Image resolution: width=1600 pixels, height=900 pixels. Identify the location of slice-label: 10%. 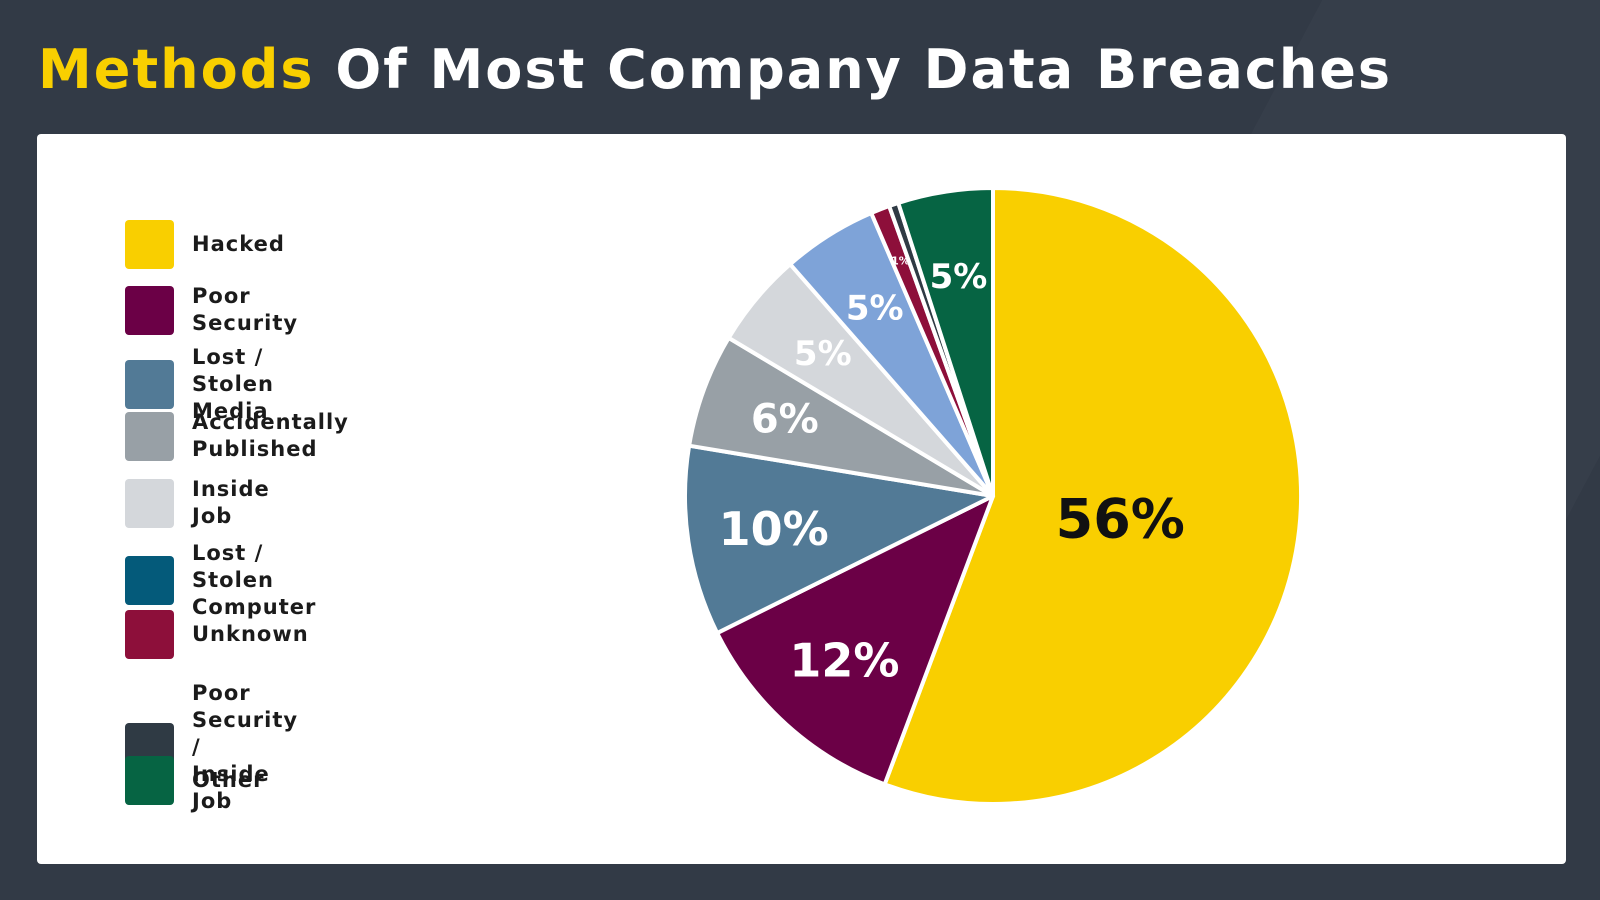
(774, 529).